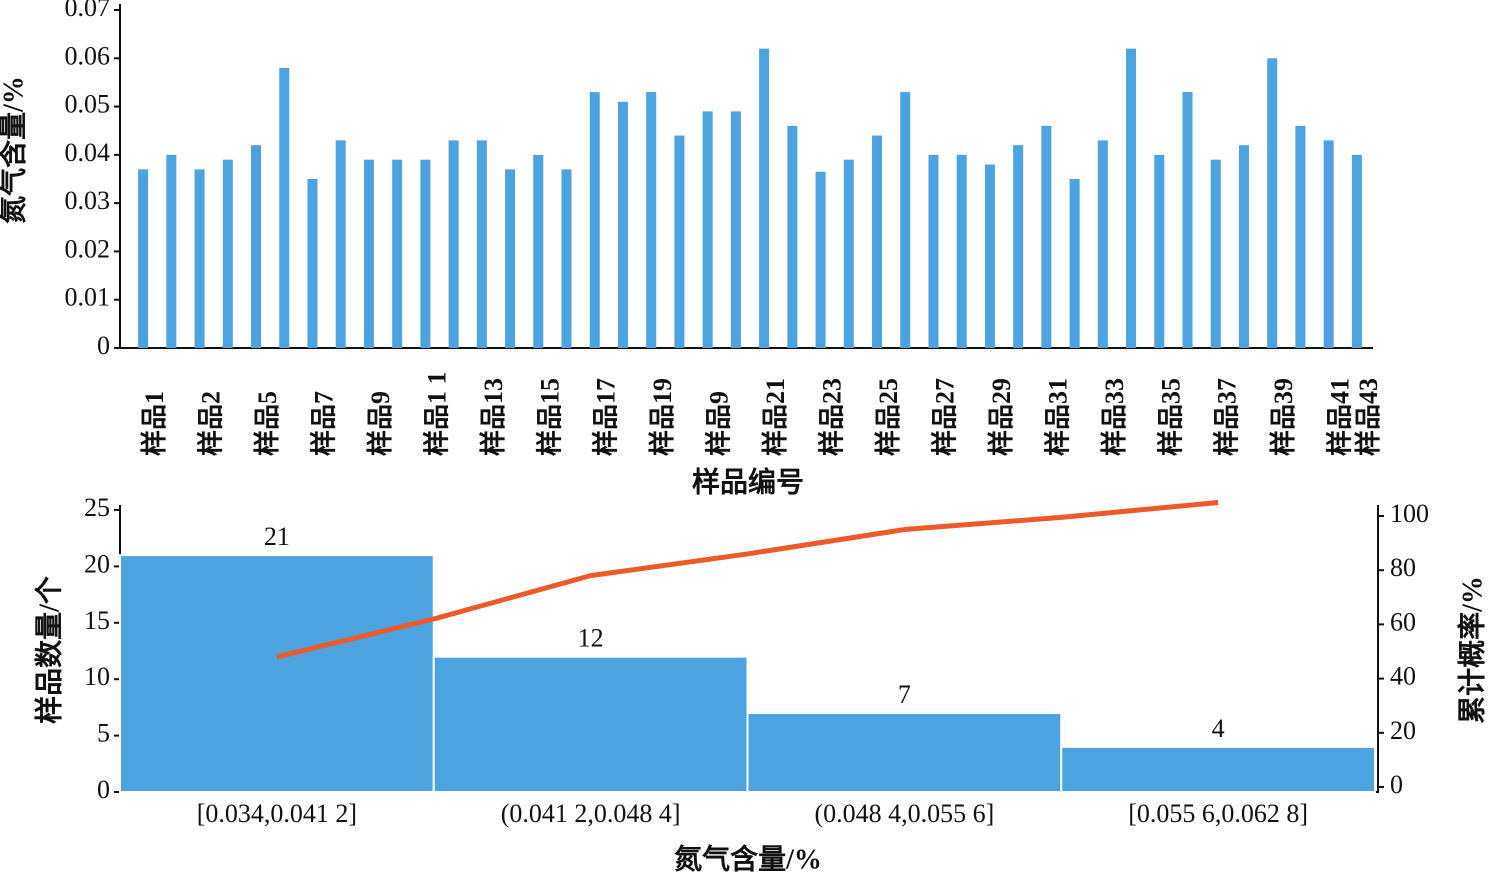  Describe the element at coordinates (1227, 417) in the screenshot. I see `x-tick-label: 样品37` at that location.